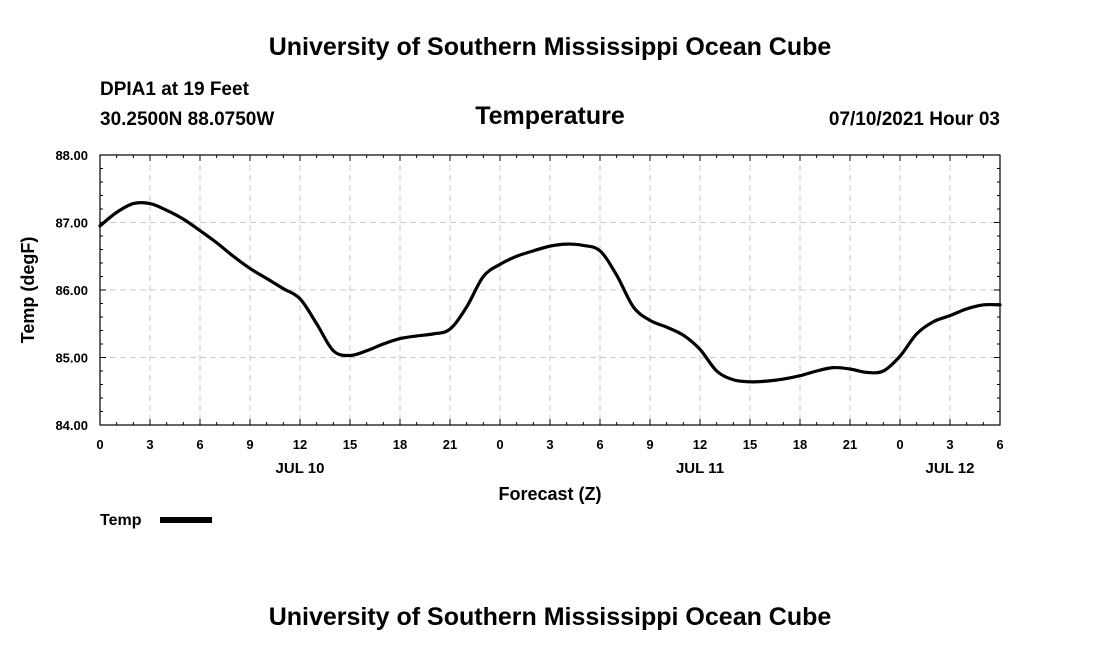 The image size is (1100, 655). Describe the element at coordinates (549, 494) in the screenshot. I see `x-axis-label: Forecast (Z)` at that location.